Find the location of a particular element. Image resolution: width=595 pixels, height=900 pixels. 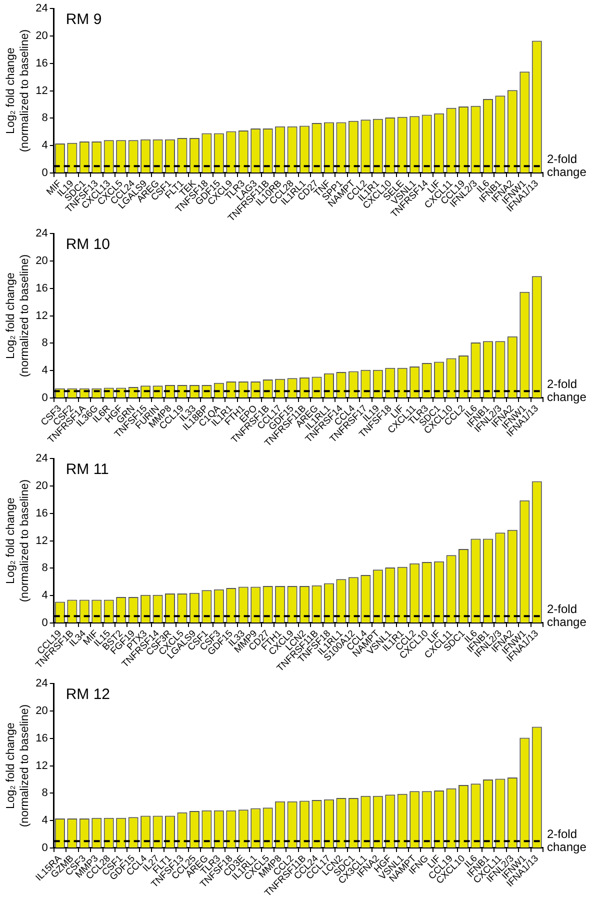

chart-title: RM 12 is located at coordinates (88, 695).